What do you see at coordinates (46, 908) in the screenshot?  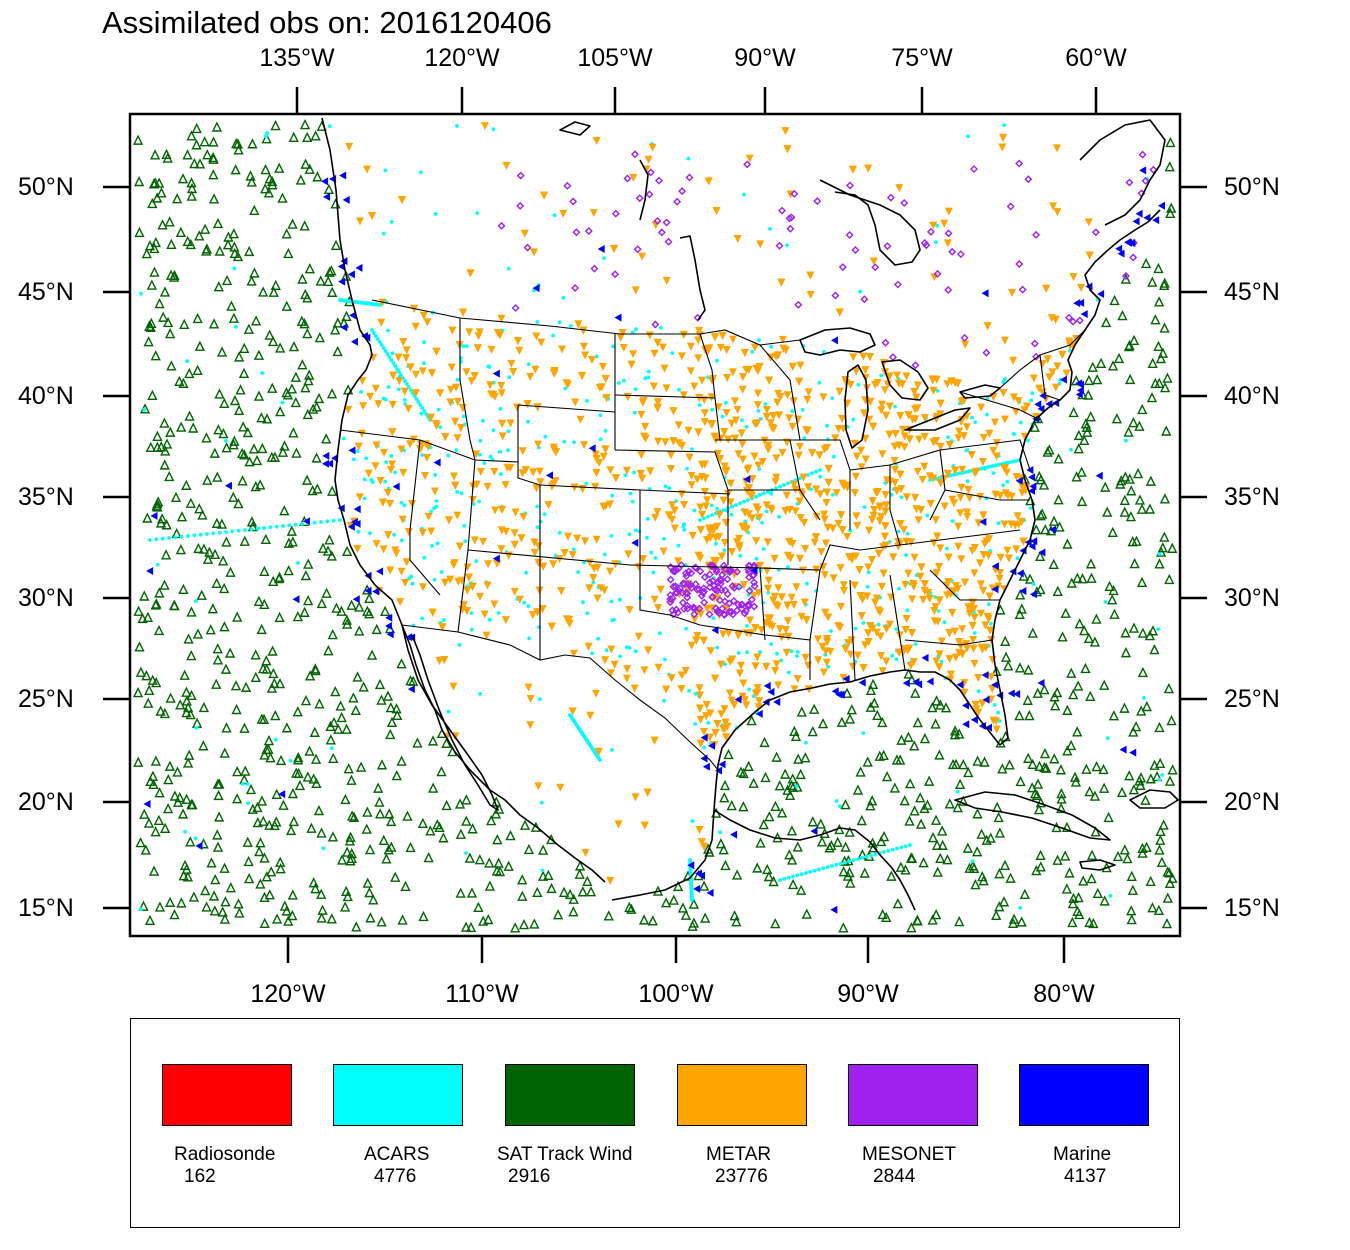 I see `left-lat-label: 15°N` at bounding box center [46, 908].